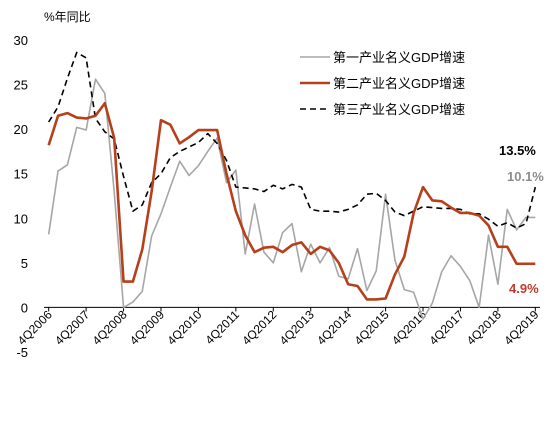  Describe the element at coordinates (409, 327) in the screenshot. I see `x-tick-label: 4Q2016` at that location.